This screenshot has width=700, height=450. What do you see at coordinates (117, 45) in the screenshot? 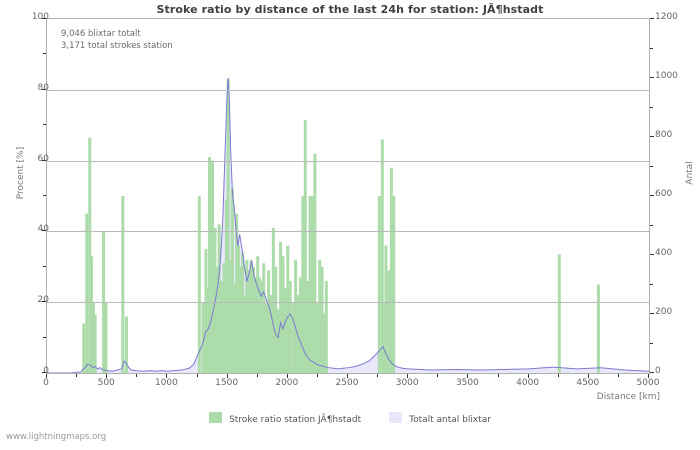
I see `annotation-line-2: 3,171 total strokes station` at bounding box center [117, 45].